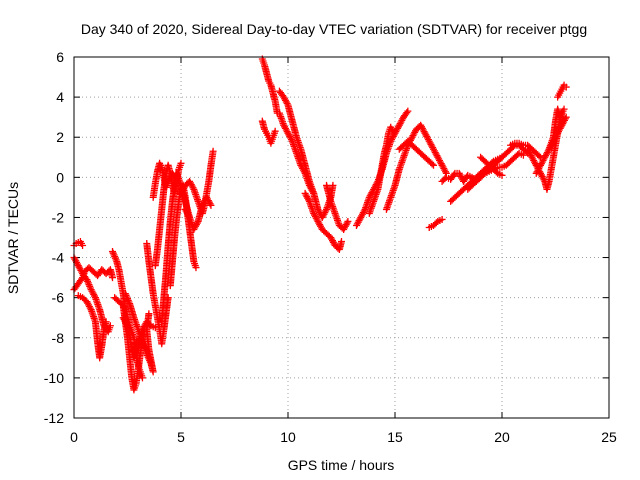 The width and height of the screenshot is (640, 480). Describe the element at coordinates (609, 437) in the screenshot. I see `x-tick-label: 25` at that location.